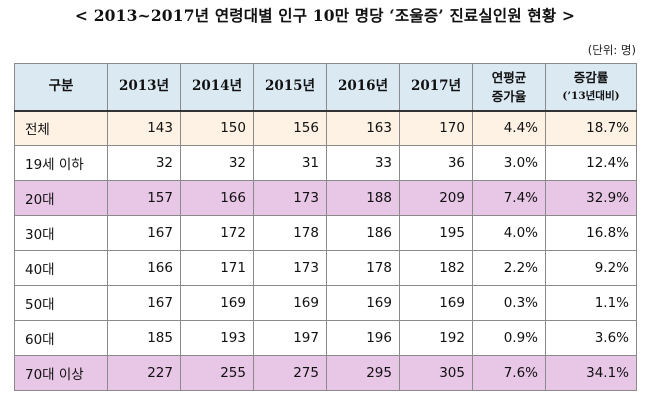 The image size is (650, 401). Describe the element at coordinates (61, 303) in the screenshot. I see `row-label: 50대` at that location.